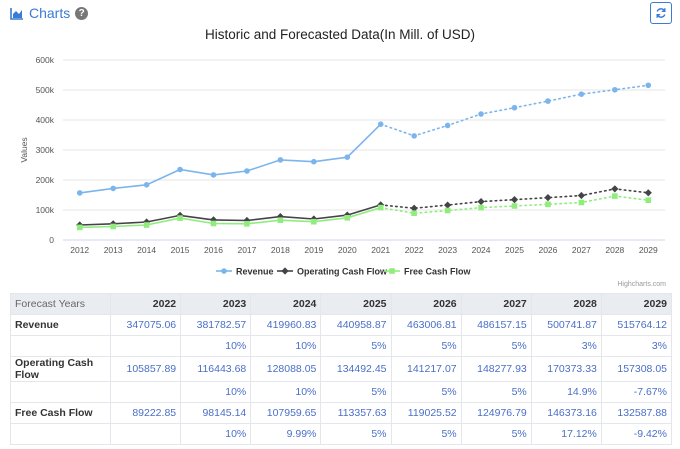 The width and height of the screenshot is (680, 449). I want to click on data-point-revenue-2020, so click(347, 157).